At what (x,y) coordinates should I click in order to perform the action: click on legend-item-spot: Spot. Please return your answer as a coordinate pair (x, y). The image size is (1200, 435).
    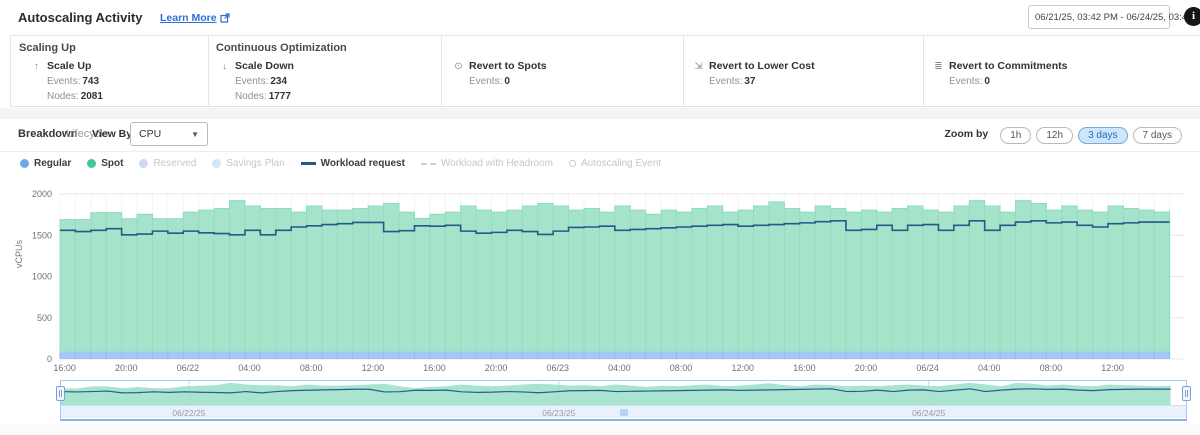
    Looking at the image, I should click on (105, 163).